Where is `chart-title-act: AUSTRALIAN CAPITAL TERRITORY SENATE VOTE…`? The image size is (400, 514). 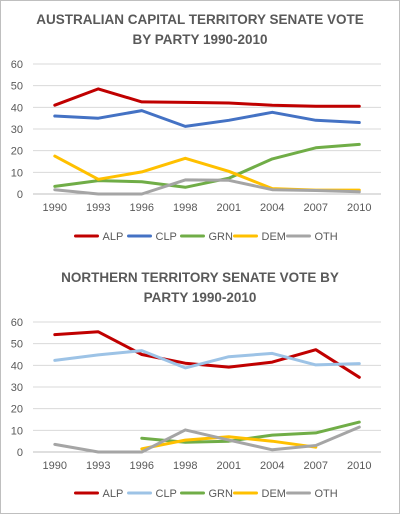 chart-title-act: AUSTRALIAN CAPITAL TERRITORY SENATE VOTE… is located at coordinates (200, 30).